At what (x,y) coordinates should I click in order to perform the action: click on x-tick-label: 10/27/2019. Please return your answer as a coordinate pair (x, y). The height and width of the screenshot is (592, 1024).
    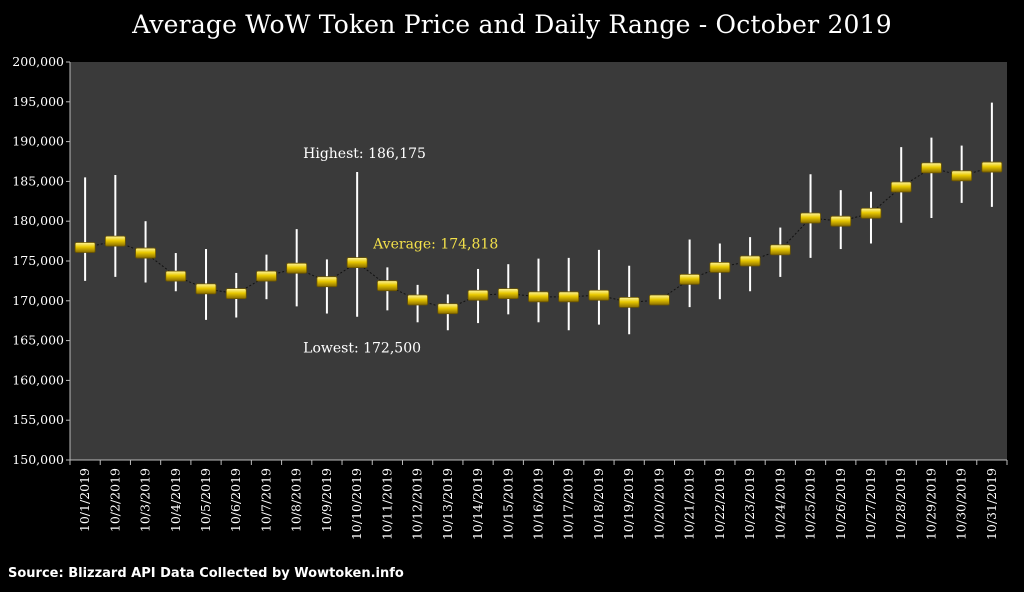
    Looking at the image, I should click on (870, 504).